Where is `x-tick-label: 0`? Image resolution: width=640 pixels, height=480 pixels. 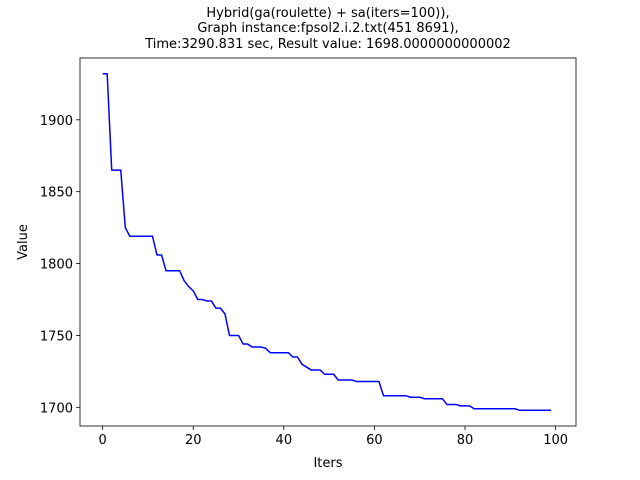
x-tick-label: 0 is located at coordinates (103, 440).